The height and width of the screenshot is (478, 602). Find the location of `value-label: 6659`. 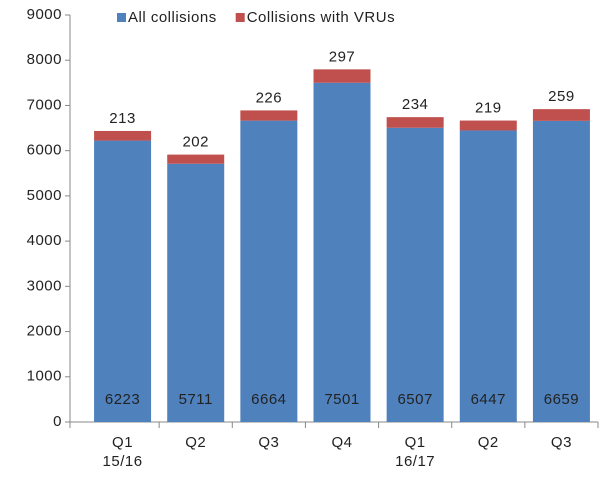

value-label: 6659 is located at coordinates (561, 399).